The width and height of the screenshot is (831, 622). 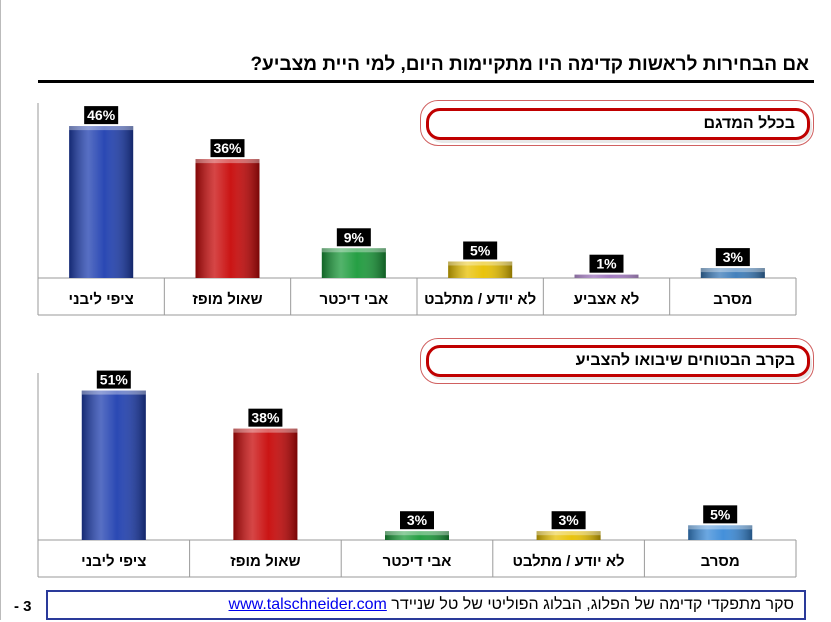 I want to click on category-label: לא אצביע, so click(x=607, y=299).